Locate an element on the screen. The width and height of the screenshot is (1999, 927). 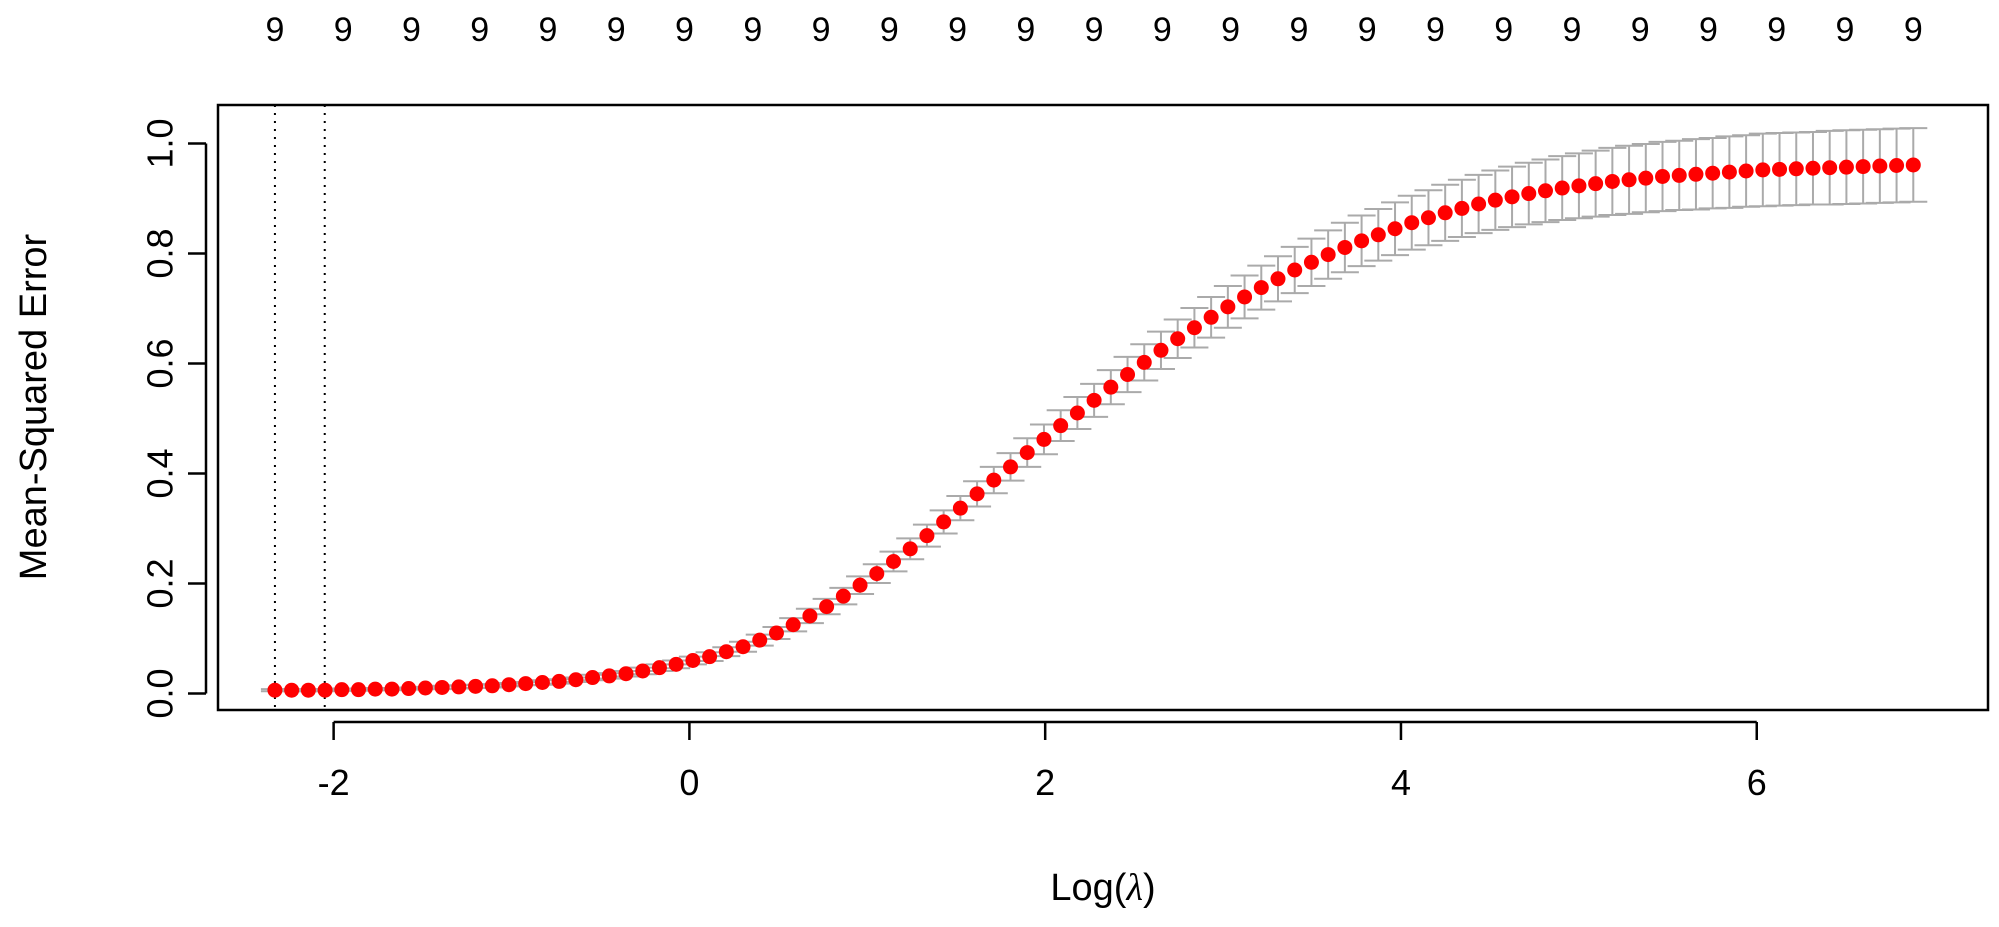
y-tick-label: 0.6 is located at coordinates (160, 363).